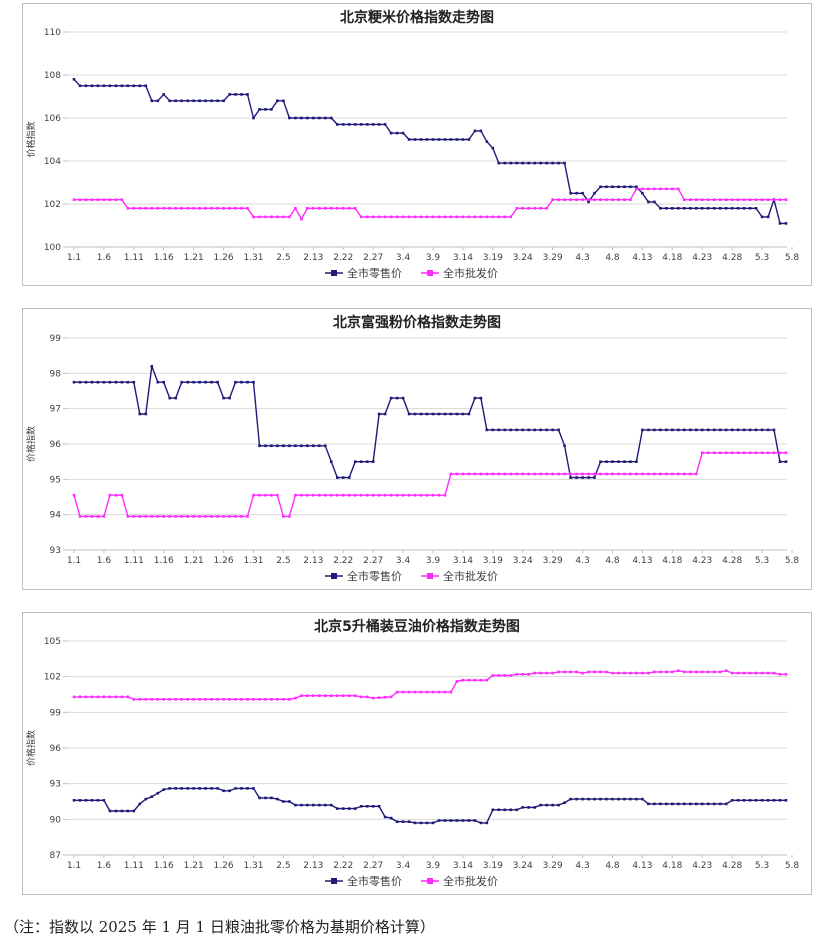 This screenshot has width=839, height=944. I want to click on x-tick-label: 2.22, so click(343, 258).